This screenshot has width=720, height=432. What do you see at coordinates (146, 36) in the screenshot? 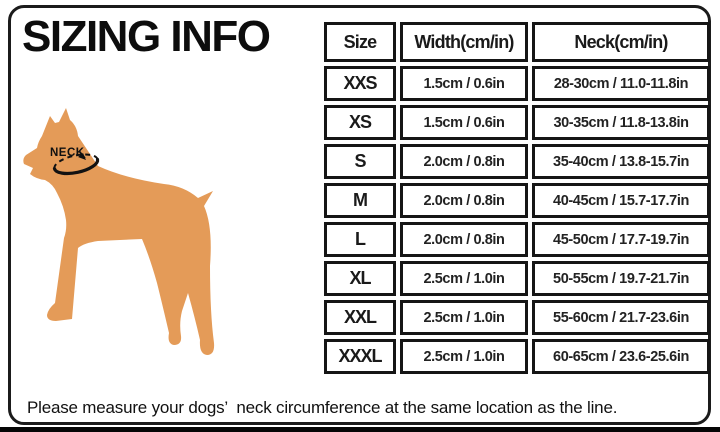
I see `page-title: SIZING INFO` at bounding box center [146, 36].